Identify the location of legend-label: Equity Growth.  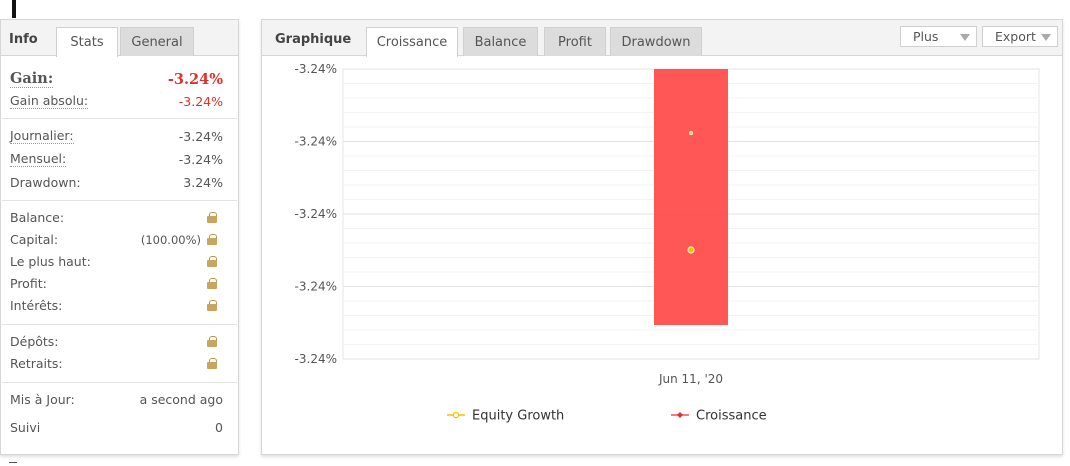
(518, 416).